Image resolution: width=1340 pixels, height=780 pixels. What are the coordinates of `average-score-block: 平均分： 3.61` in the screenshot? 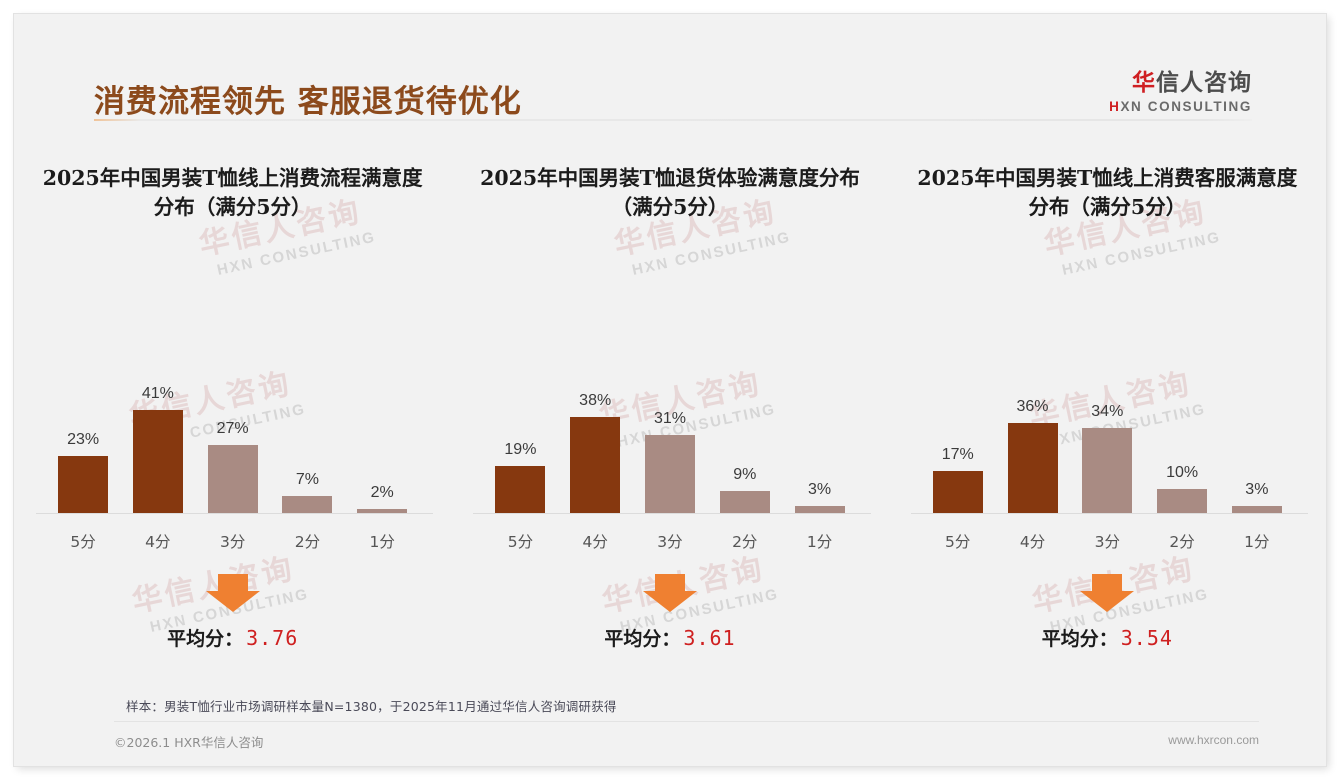 It's located at (669, 622).